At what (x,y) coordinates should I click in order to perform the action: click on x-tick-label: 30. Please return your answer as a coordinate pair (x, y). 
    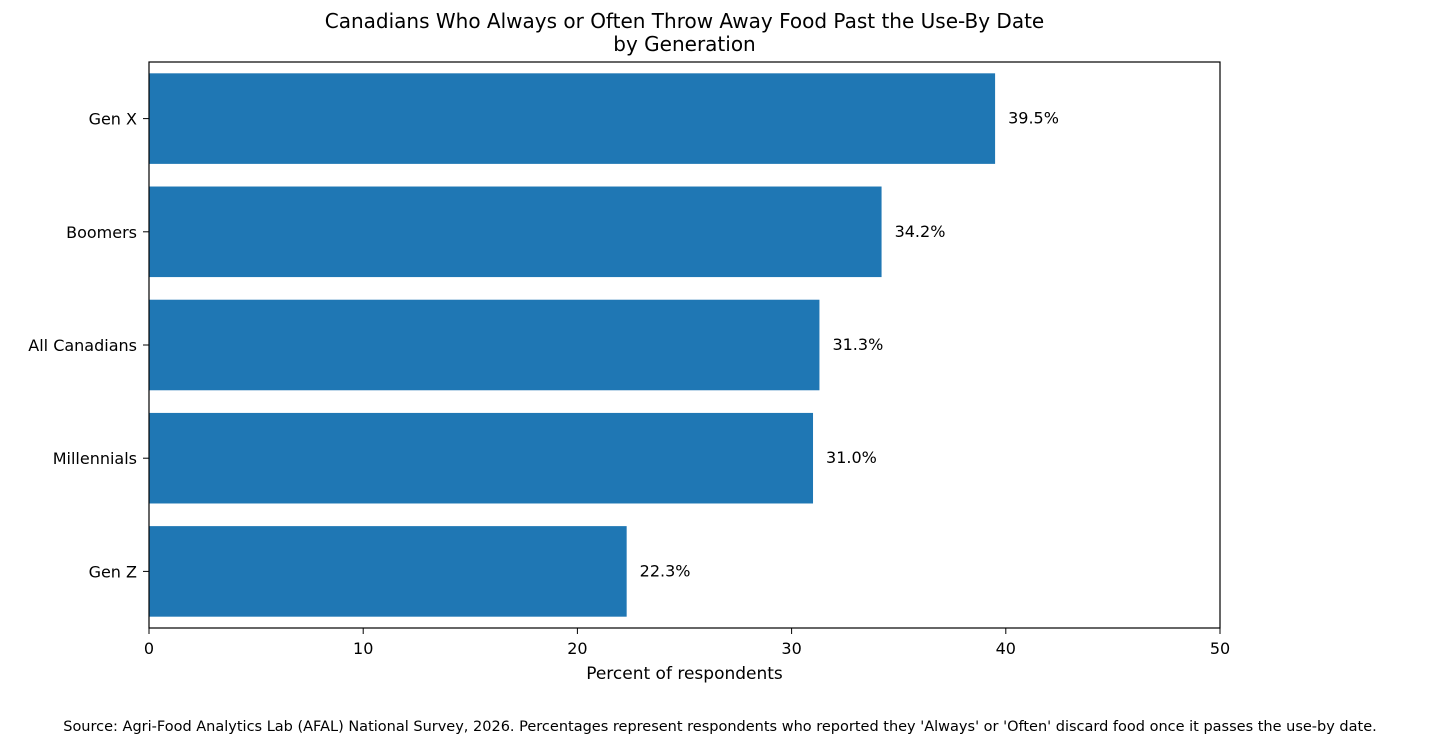
    Looking at the image, I should click on (791, 648).